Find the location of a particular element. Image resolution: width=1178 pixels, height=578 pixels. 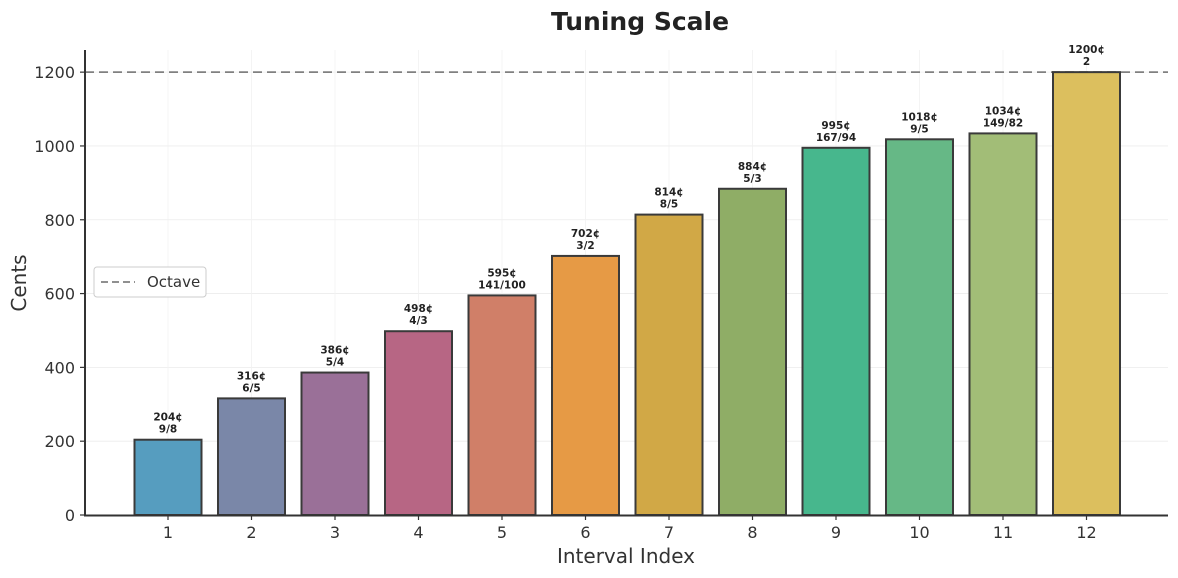

bar-label-cents-11: 1034¢ is located at coordinates (1003, 111).